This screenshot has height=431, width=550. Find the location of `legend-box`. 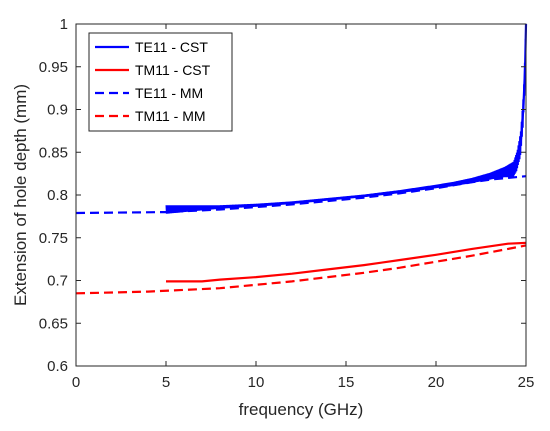

legend-box is located at coordinates (160, 82).